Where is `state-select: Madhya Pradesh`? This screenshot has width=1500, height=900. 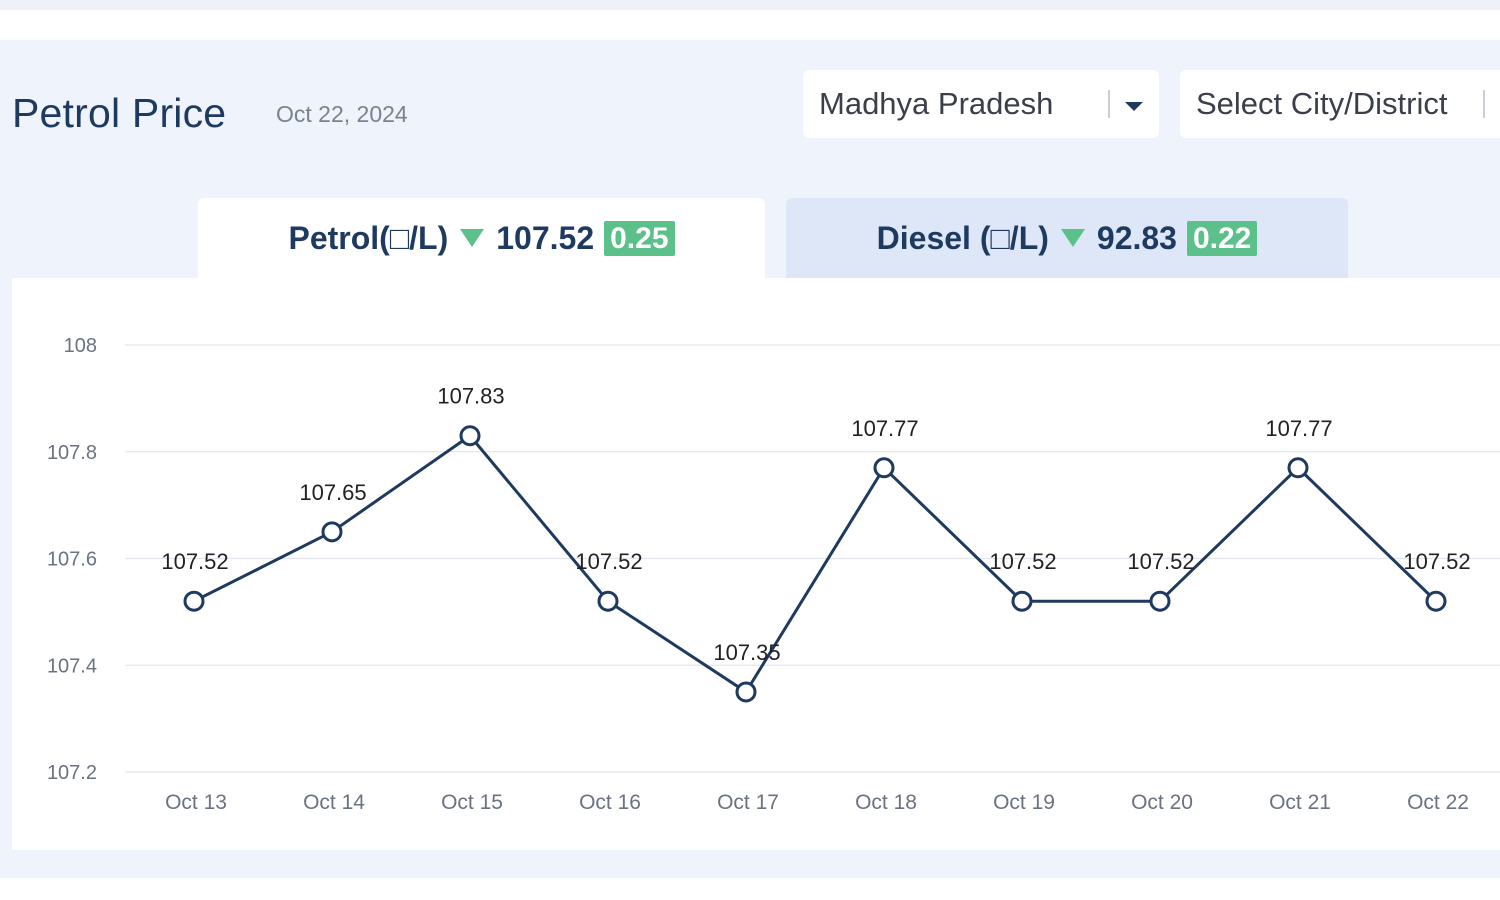 state-select: Madhya Pradesh is located at coordinates (981, 104).